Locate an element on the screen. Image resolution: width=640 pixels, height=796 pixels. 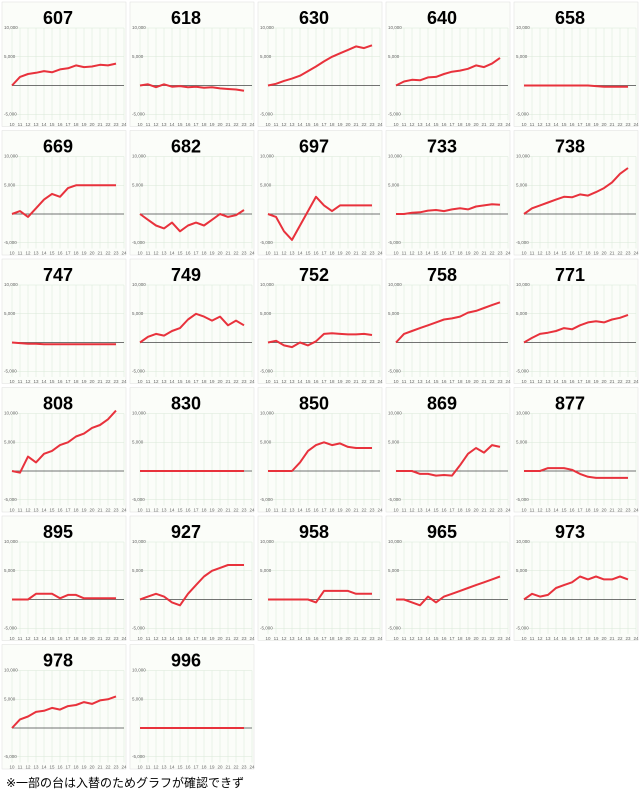
plot-background is located at coordinates (320, 193).